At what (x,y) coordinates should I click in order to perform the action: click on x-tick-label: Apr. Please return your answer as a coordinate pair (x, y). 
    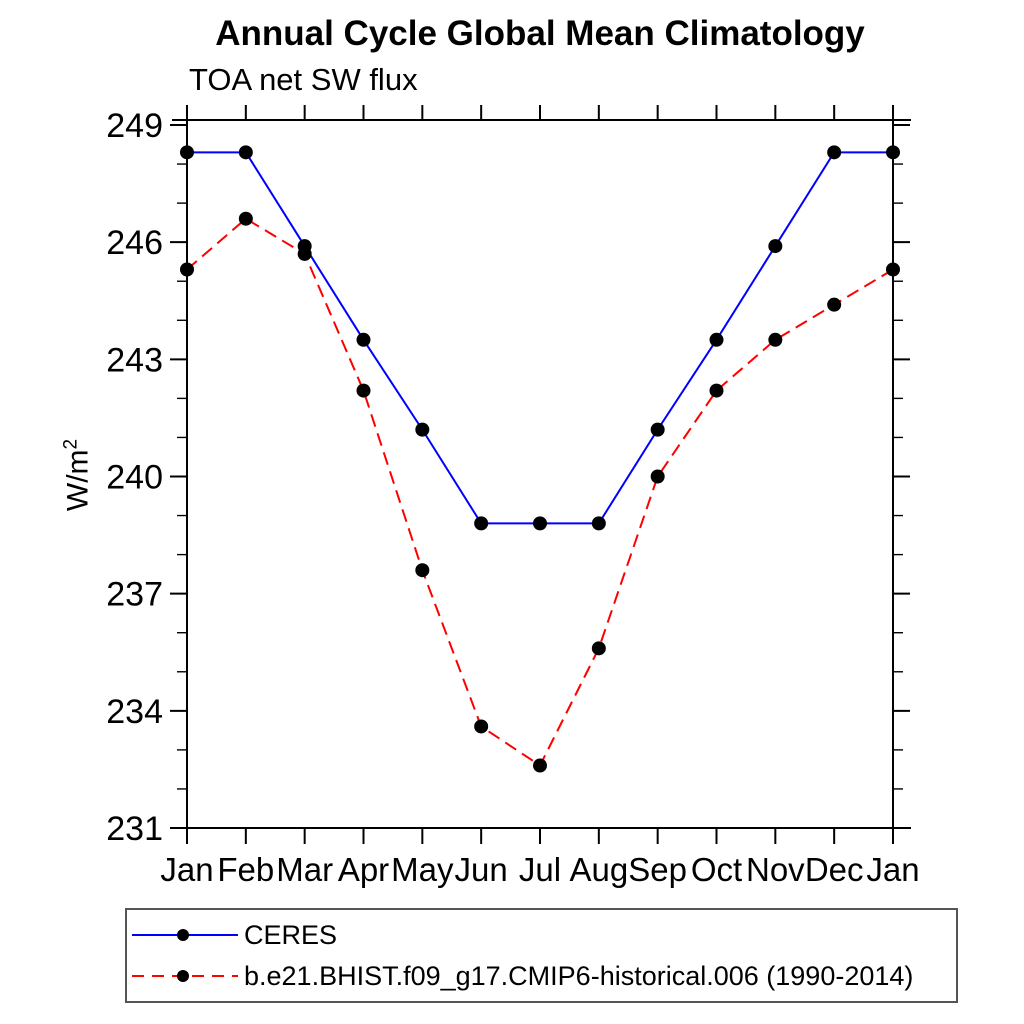
    Looking at the image, I should click on (363, 869).